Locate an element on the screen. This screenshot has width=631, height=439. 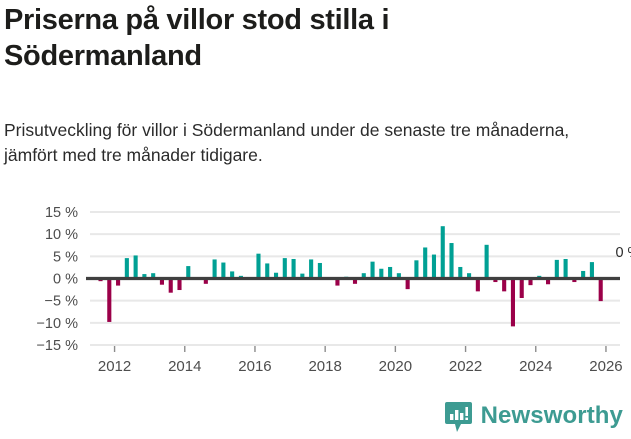
newsworthy-logo: Newsworthy is located at coordinates (533, 417).